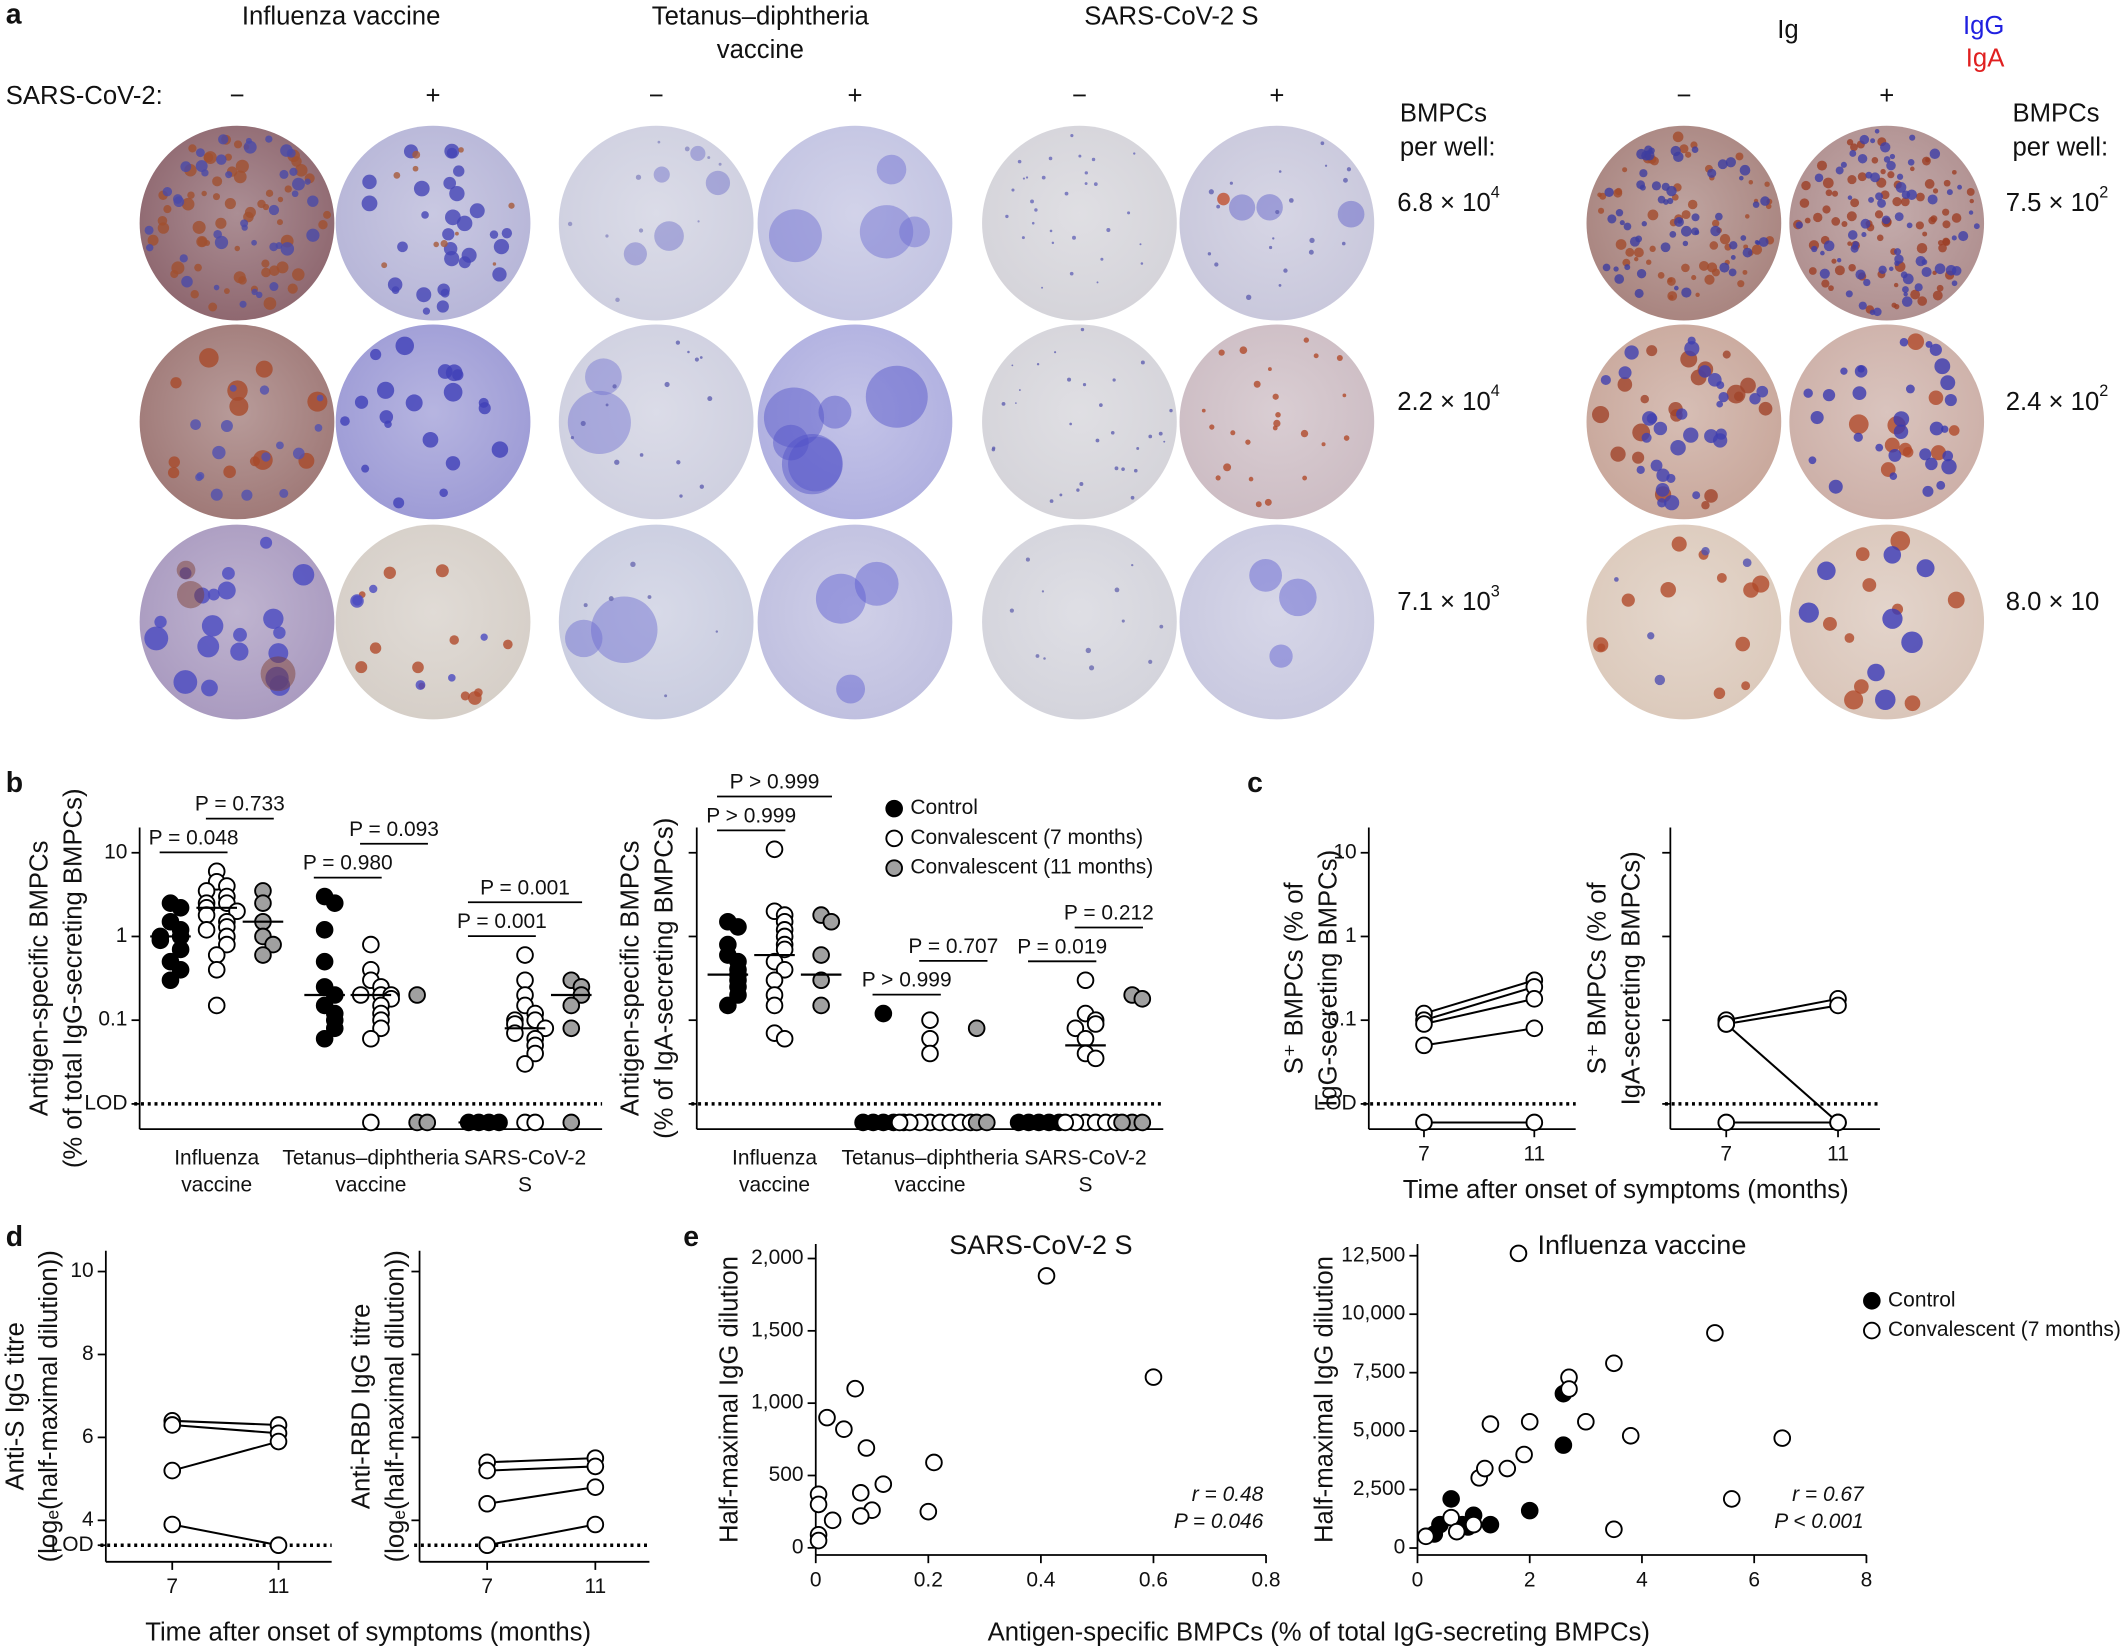 The height and width of the screenshot is (1647, 2121). What do you see at coordinates (2004, 1329) in the screenshot?
I see `legend-label: Convalescent (7 months)` at bounding box center [2004, 1329].